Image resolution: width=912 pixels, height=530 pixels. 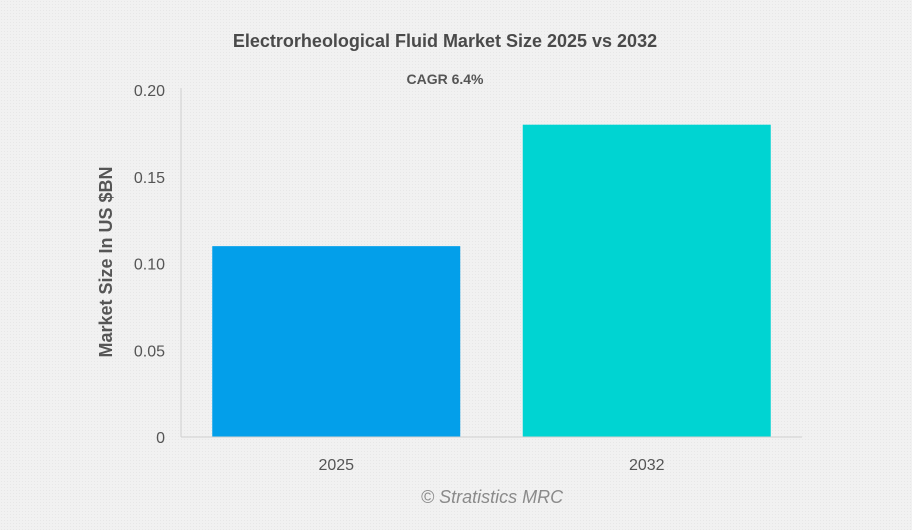 I want to click on y-tick-label: 0.05, so click(x=149, y=351).